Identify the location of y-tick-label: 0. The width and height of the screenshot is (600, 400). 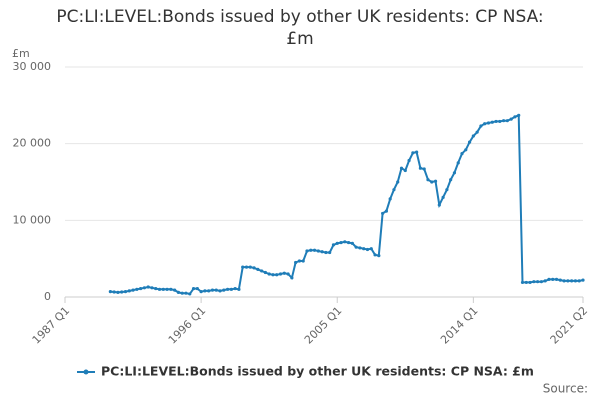
(47, 296).